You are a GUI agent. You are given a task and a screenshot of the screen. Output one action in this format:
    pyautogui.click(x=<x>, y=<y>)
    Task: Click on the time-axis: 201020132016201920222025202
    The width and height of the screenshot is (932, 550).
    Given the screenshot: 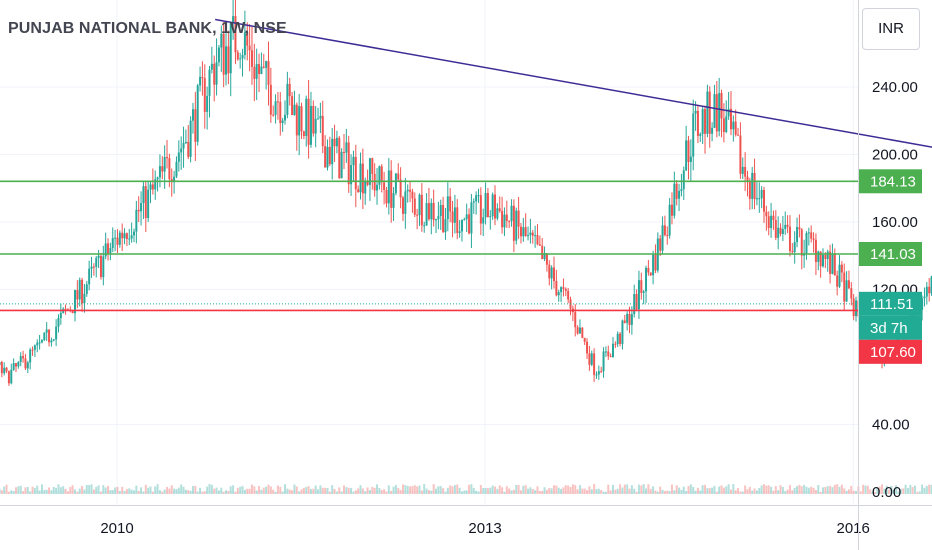 What is the action you would take?
    pyautogui.click(x=516, y=528)
    